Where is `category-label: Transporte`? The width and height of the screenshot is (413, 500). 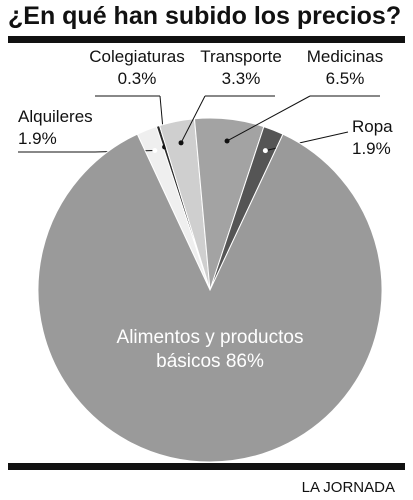
category-label: Transporte is located at coordinates (241, 56).